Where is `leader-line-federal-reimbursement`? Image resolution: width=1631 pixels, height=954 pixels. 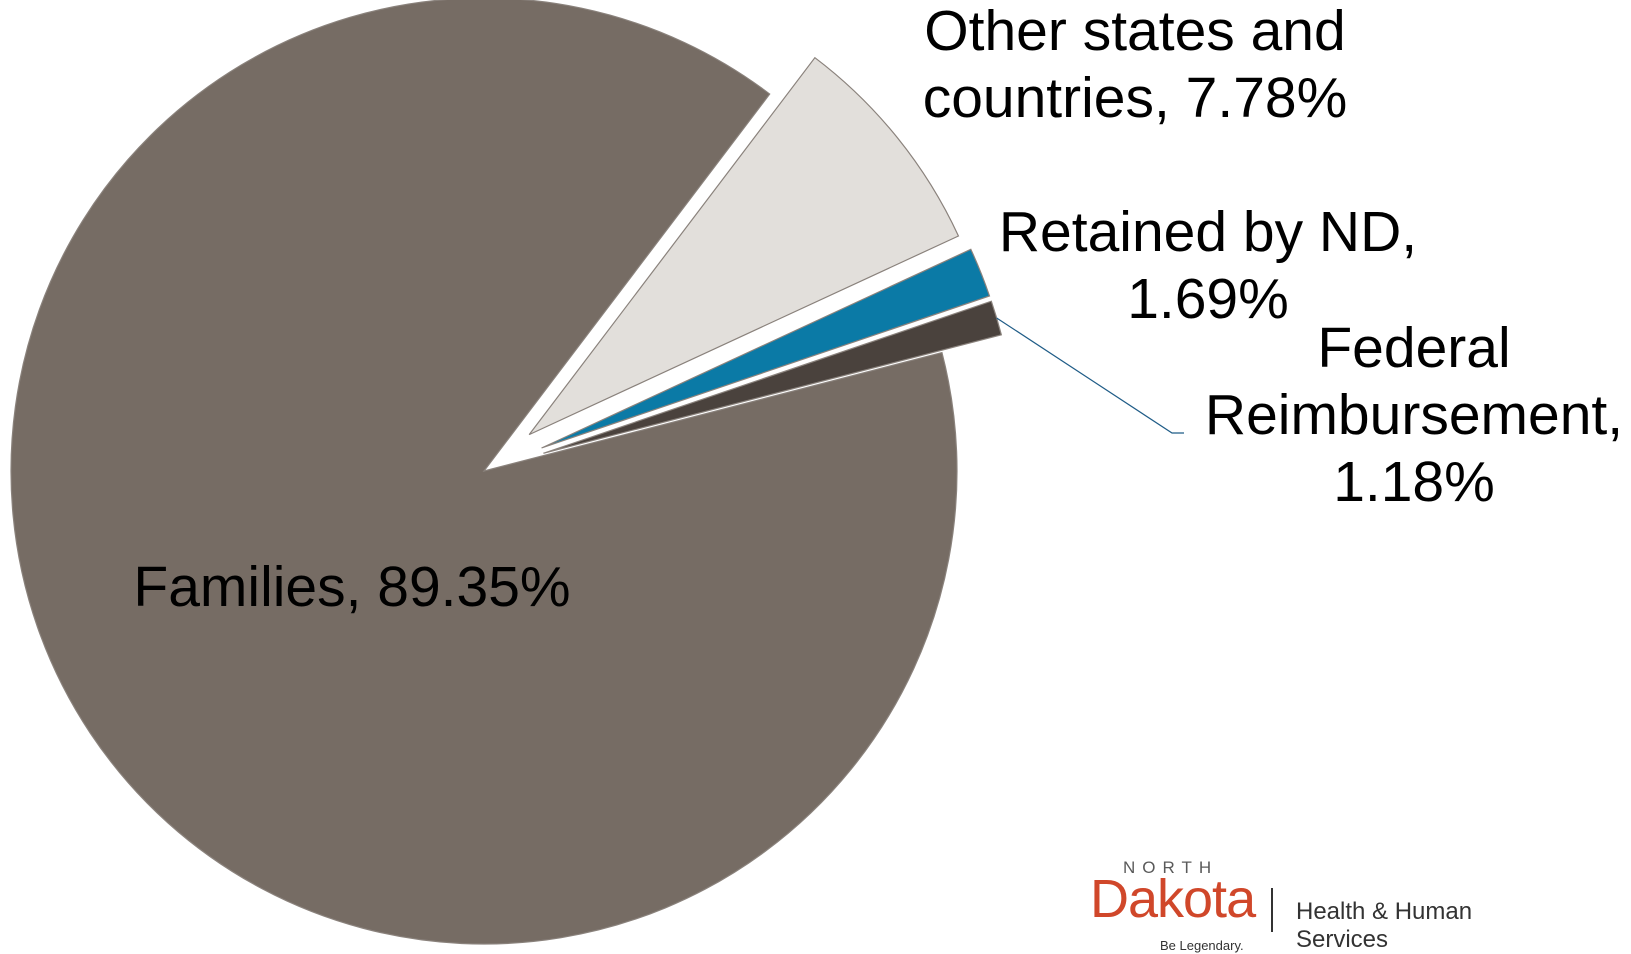 leader-line-federal-reimbursement is located at coordinates (1090, 375).